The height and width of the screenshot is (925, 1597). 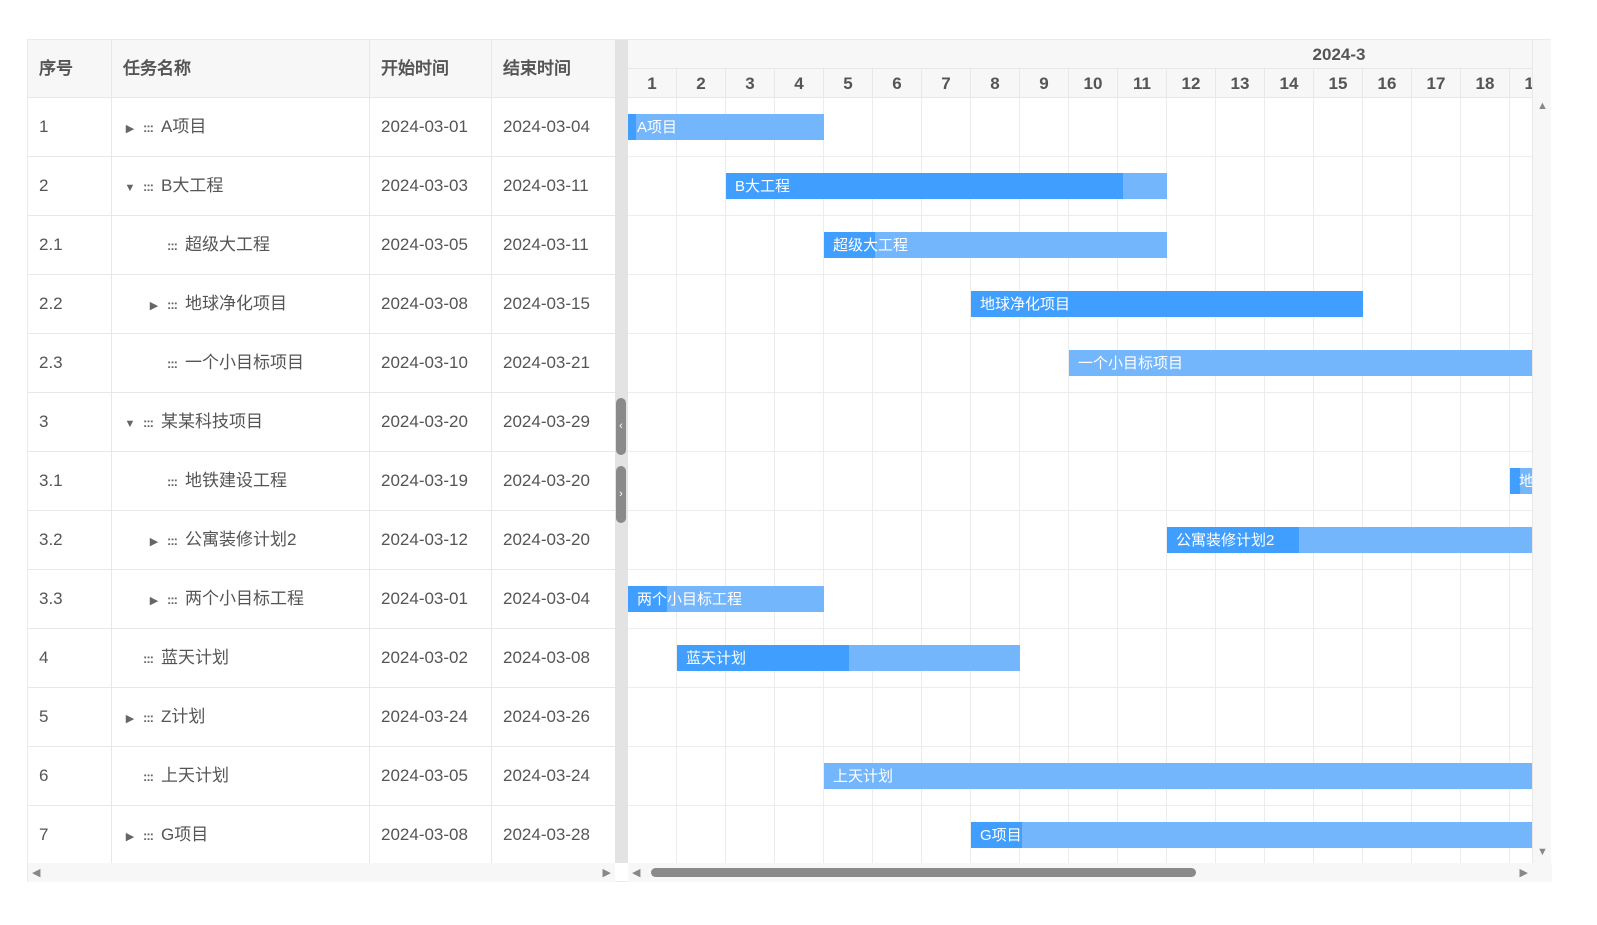 I want to click on day-header: 19, so click(x=1521, y=83).